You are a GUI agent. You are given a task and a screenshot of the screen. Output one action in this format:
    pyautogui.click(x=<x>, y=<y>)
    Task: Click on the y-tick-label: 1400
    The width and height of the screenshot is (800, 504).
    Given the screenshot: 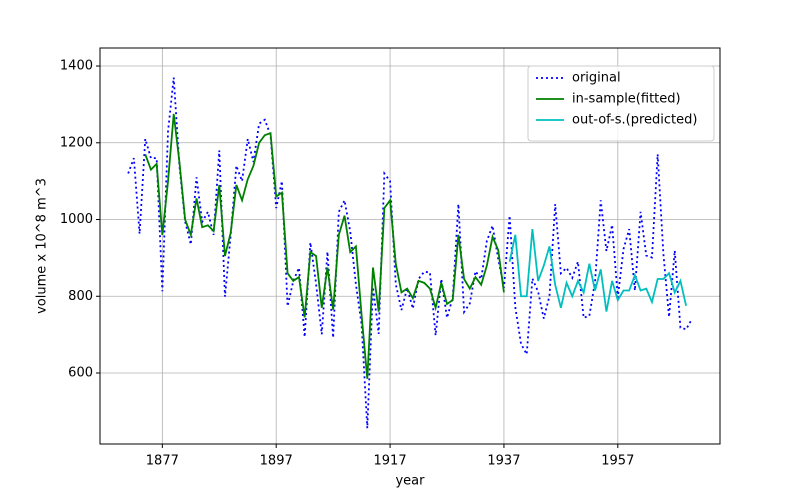 What is the action you would take?
    pyautogui.click(x=76, y=66)
    